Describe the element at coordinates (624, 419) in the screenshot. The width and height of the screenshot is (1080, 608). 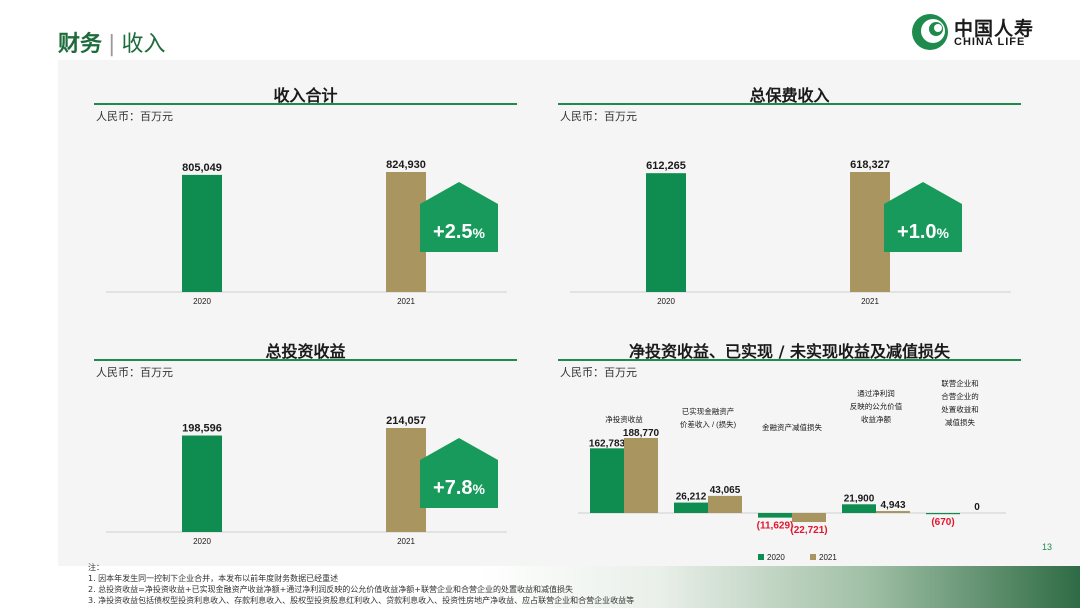
I see `category-label: 净投资收益` at that location.